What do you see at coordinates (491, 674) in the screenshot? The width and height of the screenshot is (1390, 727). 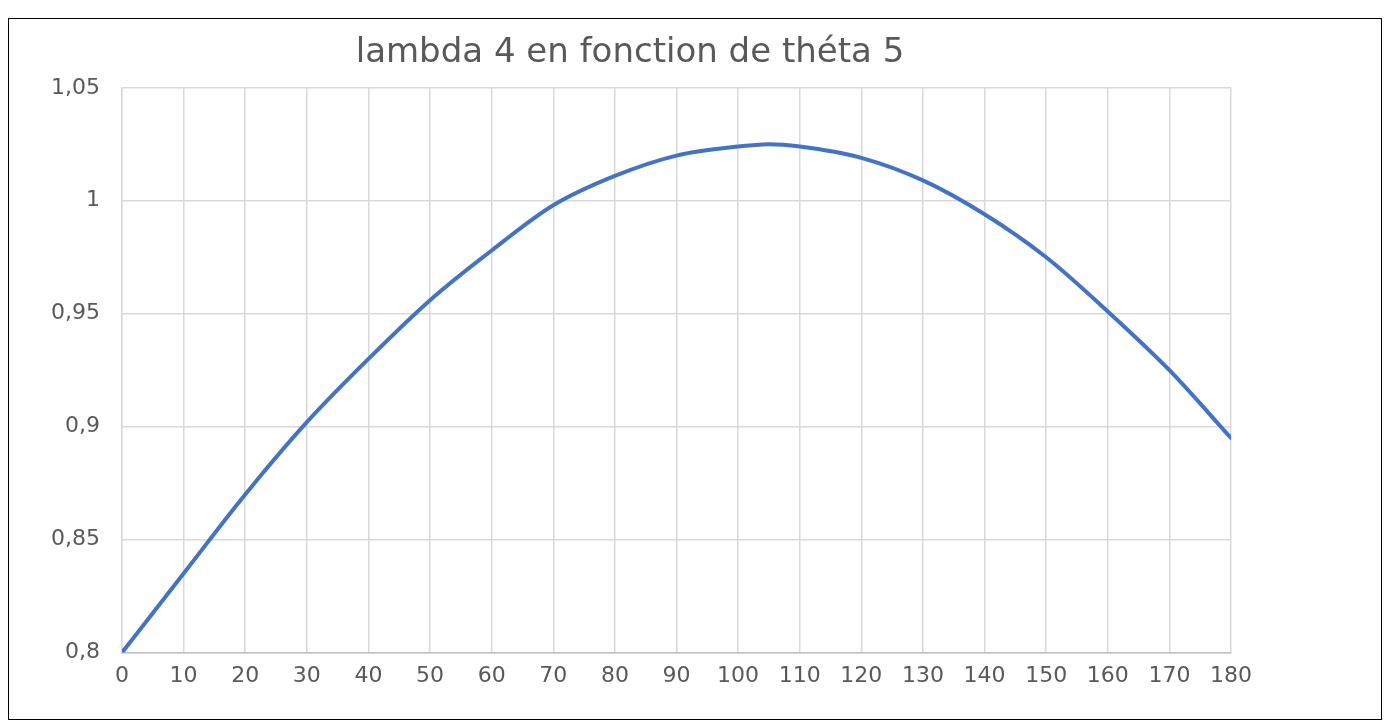 I see `x-tick-label: 60` at bounding box center [491, 674].